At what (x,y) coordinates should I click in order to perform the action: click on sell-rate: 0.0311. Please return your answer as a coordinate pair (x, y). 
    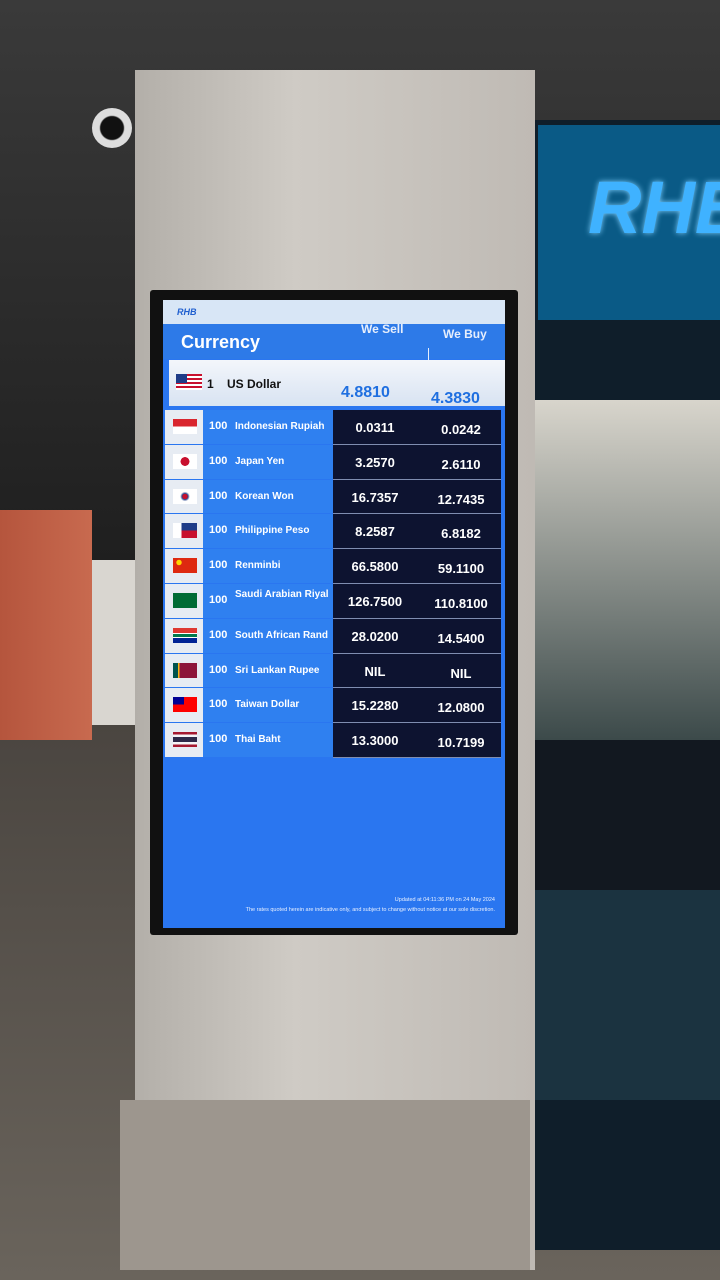
    Looking at the image, I should click on (375, 427).